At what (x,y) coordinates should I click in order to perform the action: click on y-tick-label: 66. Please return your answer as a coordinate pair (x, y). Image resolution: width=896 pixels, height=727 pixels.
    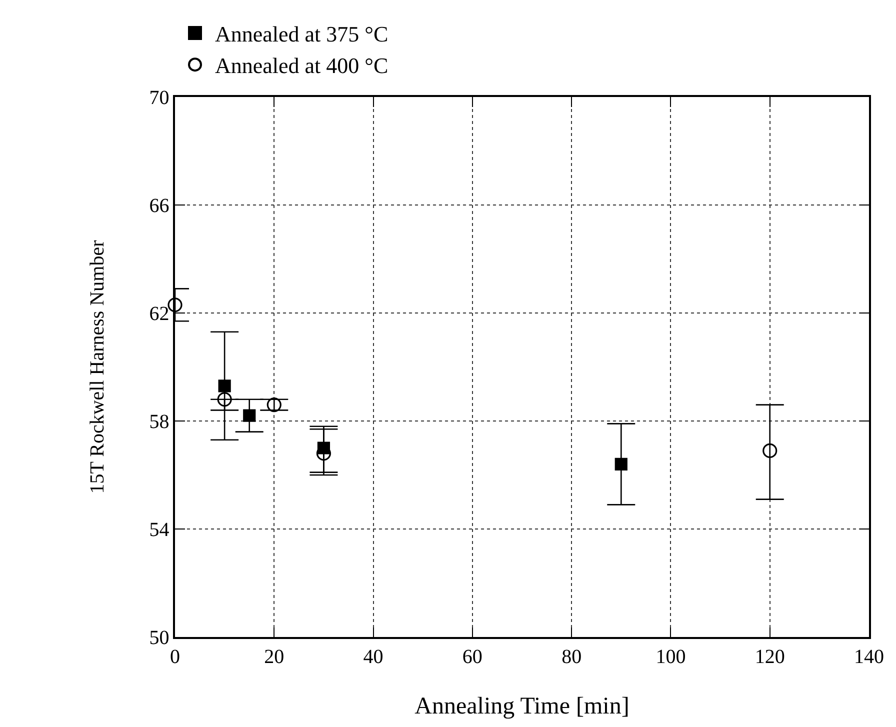
    Looking at the image, I should click on (159, 206).